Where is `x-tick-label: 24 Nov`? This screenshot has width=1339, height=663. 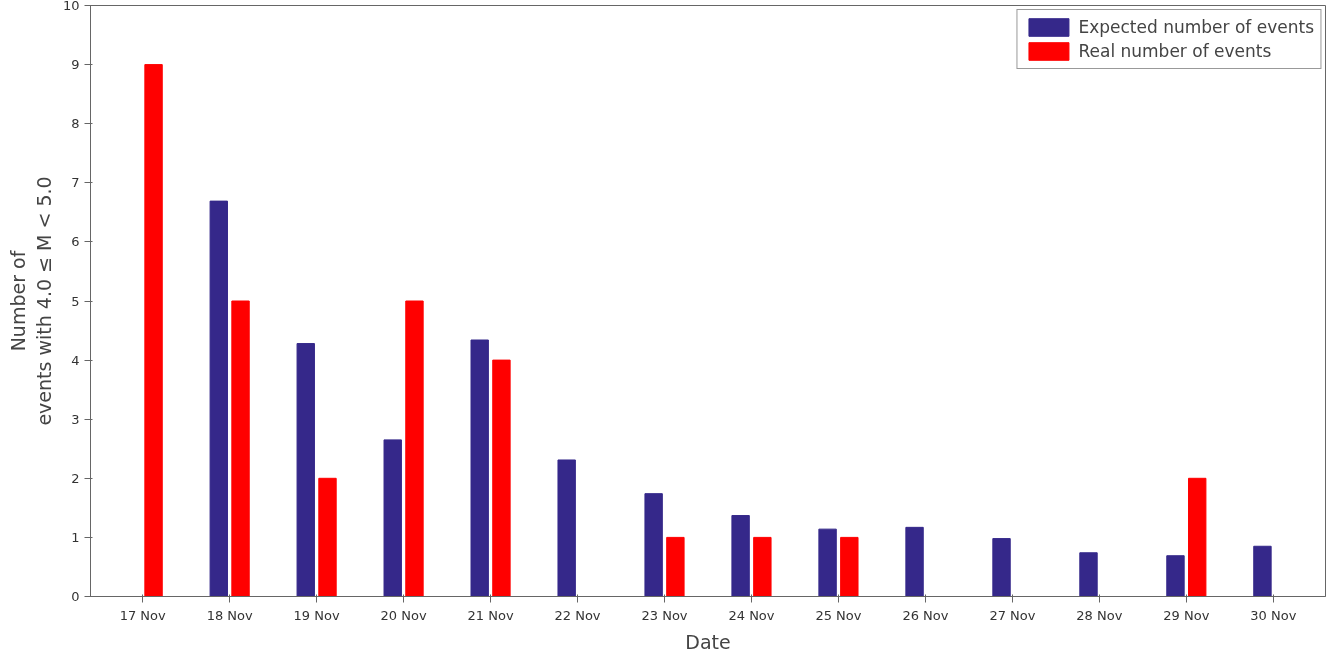
x-tick-label: 24 Nov is located at coordinates (751, 615).